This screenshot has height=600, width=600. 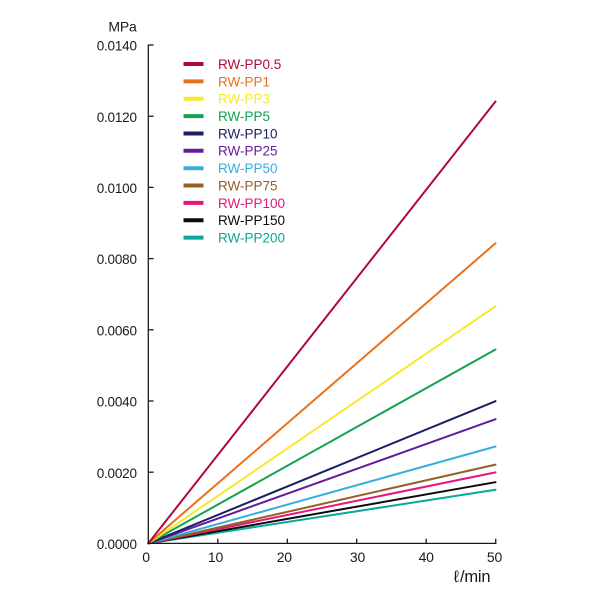 I want to click on svg-text: RW-PP25, so click(x=248, y=151).